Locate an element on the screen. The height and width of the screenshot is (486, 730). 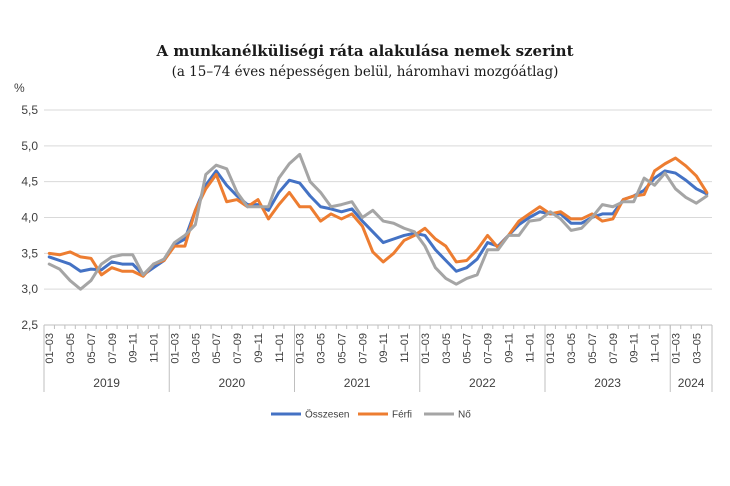
year-label: 2019 is located at coordinates (106, 383).